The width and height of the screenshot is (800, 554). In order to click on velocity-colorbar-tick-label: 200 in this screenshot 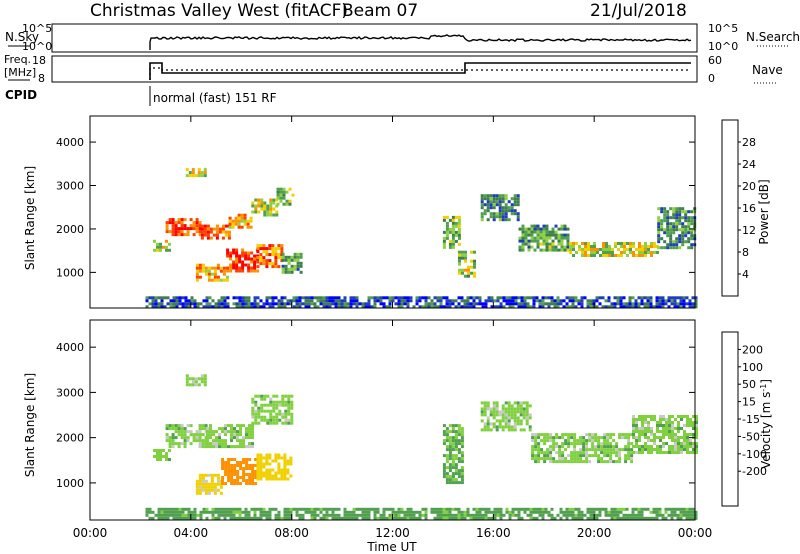, I will do `click(752, 349)`.